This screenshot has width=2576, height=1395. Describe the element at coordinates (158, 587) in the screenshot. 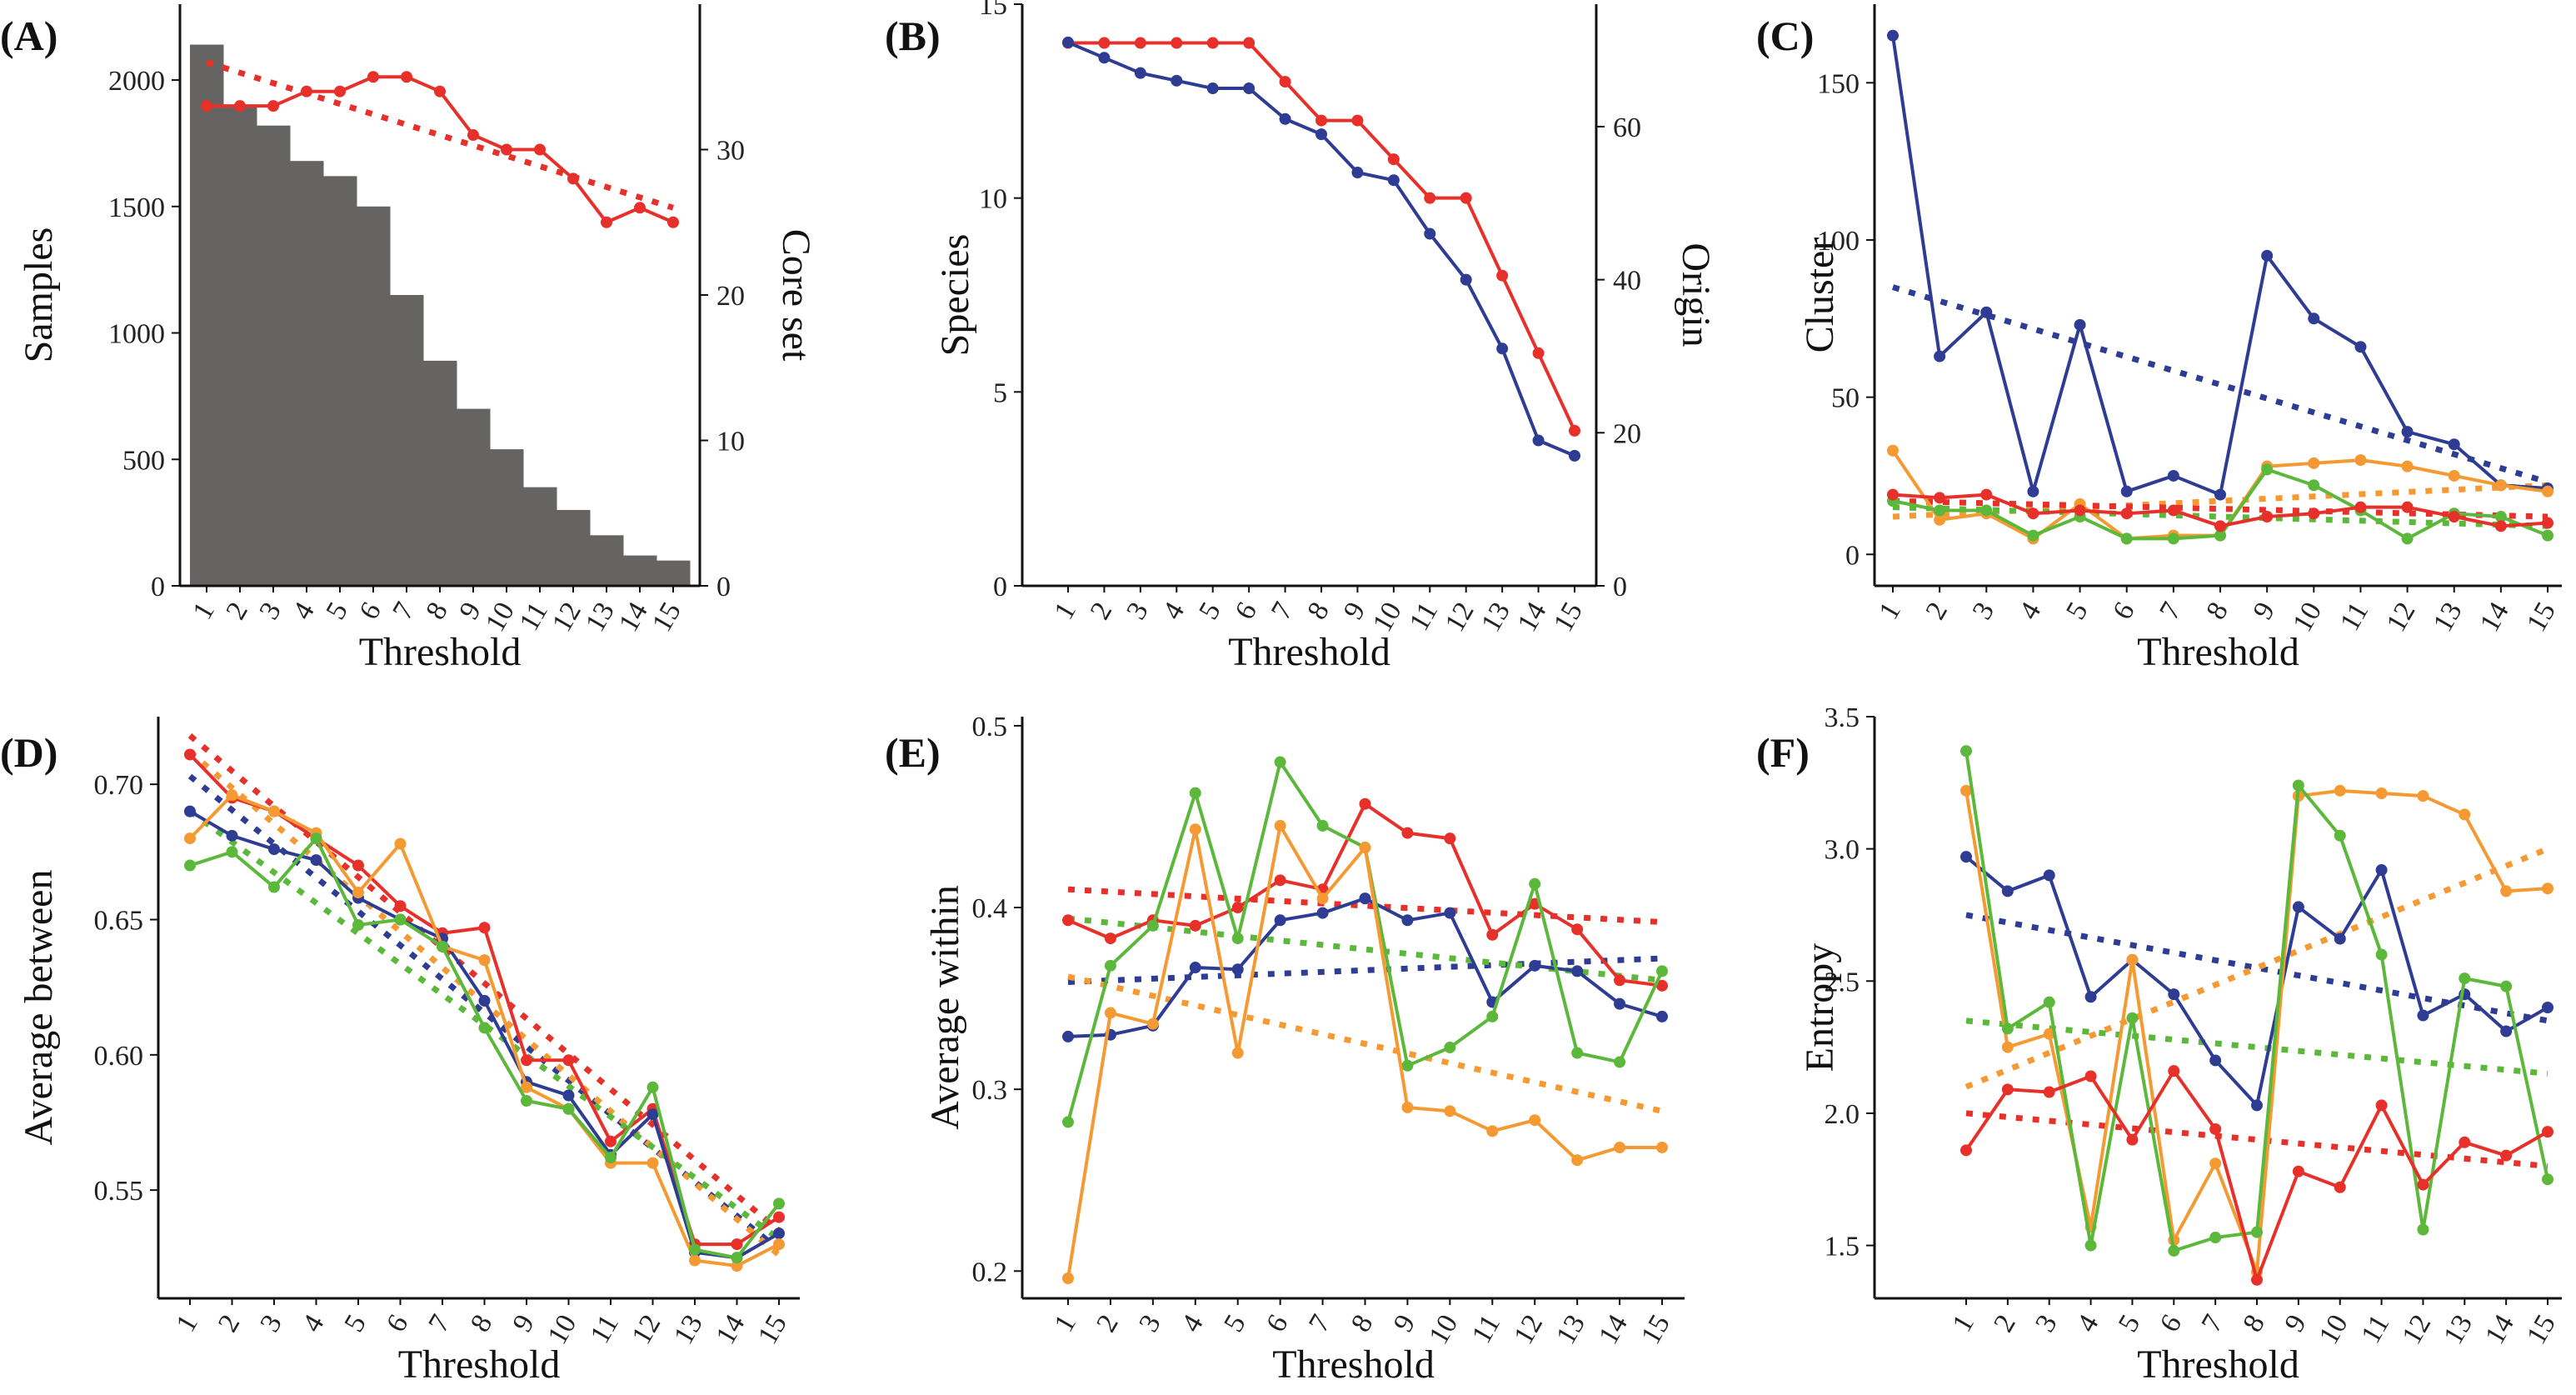

I see `y-tick-label: 0` at that location.